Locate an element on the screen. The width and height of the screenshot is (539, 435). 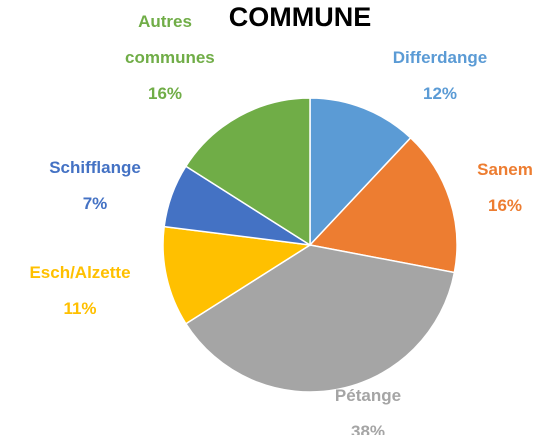
value-label: 7% is located at coordinates (95, 203).